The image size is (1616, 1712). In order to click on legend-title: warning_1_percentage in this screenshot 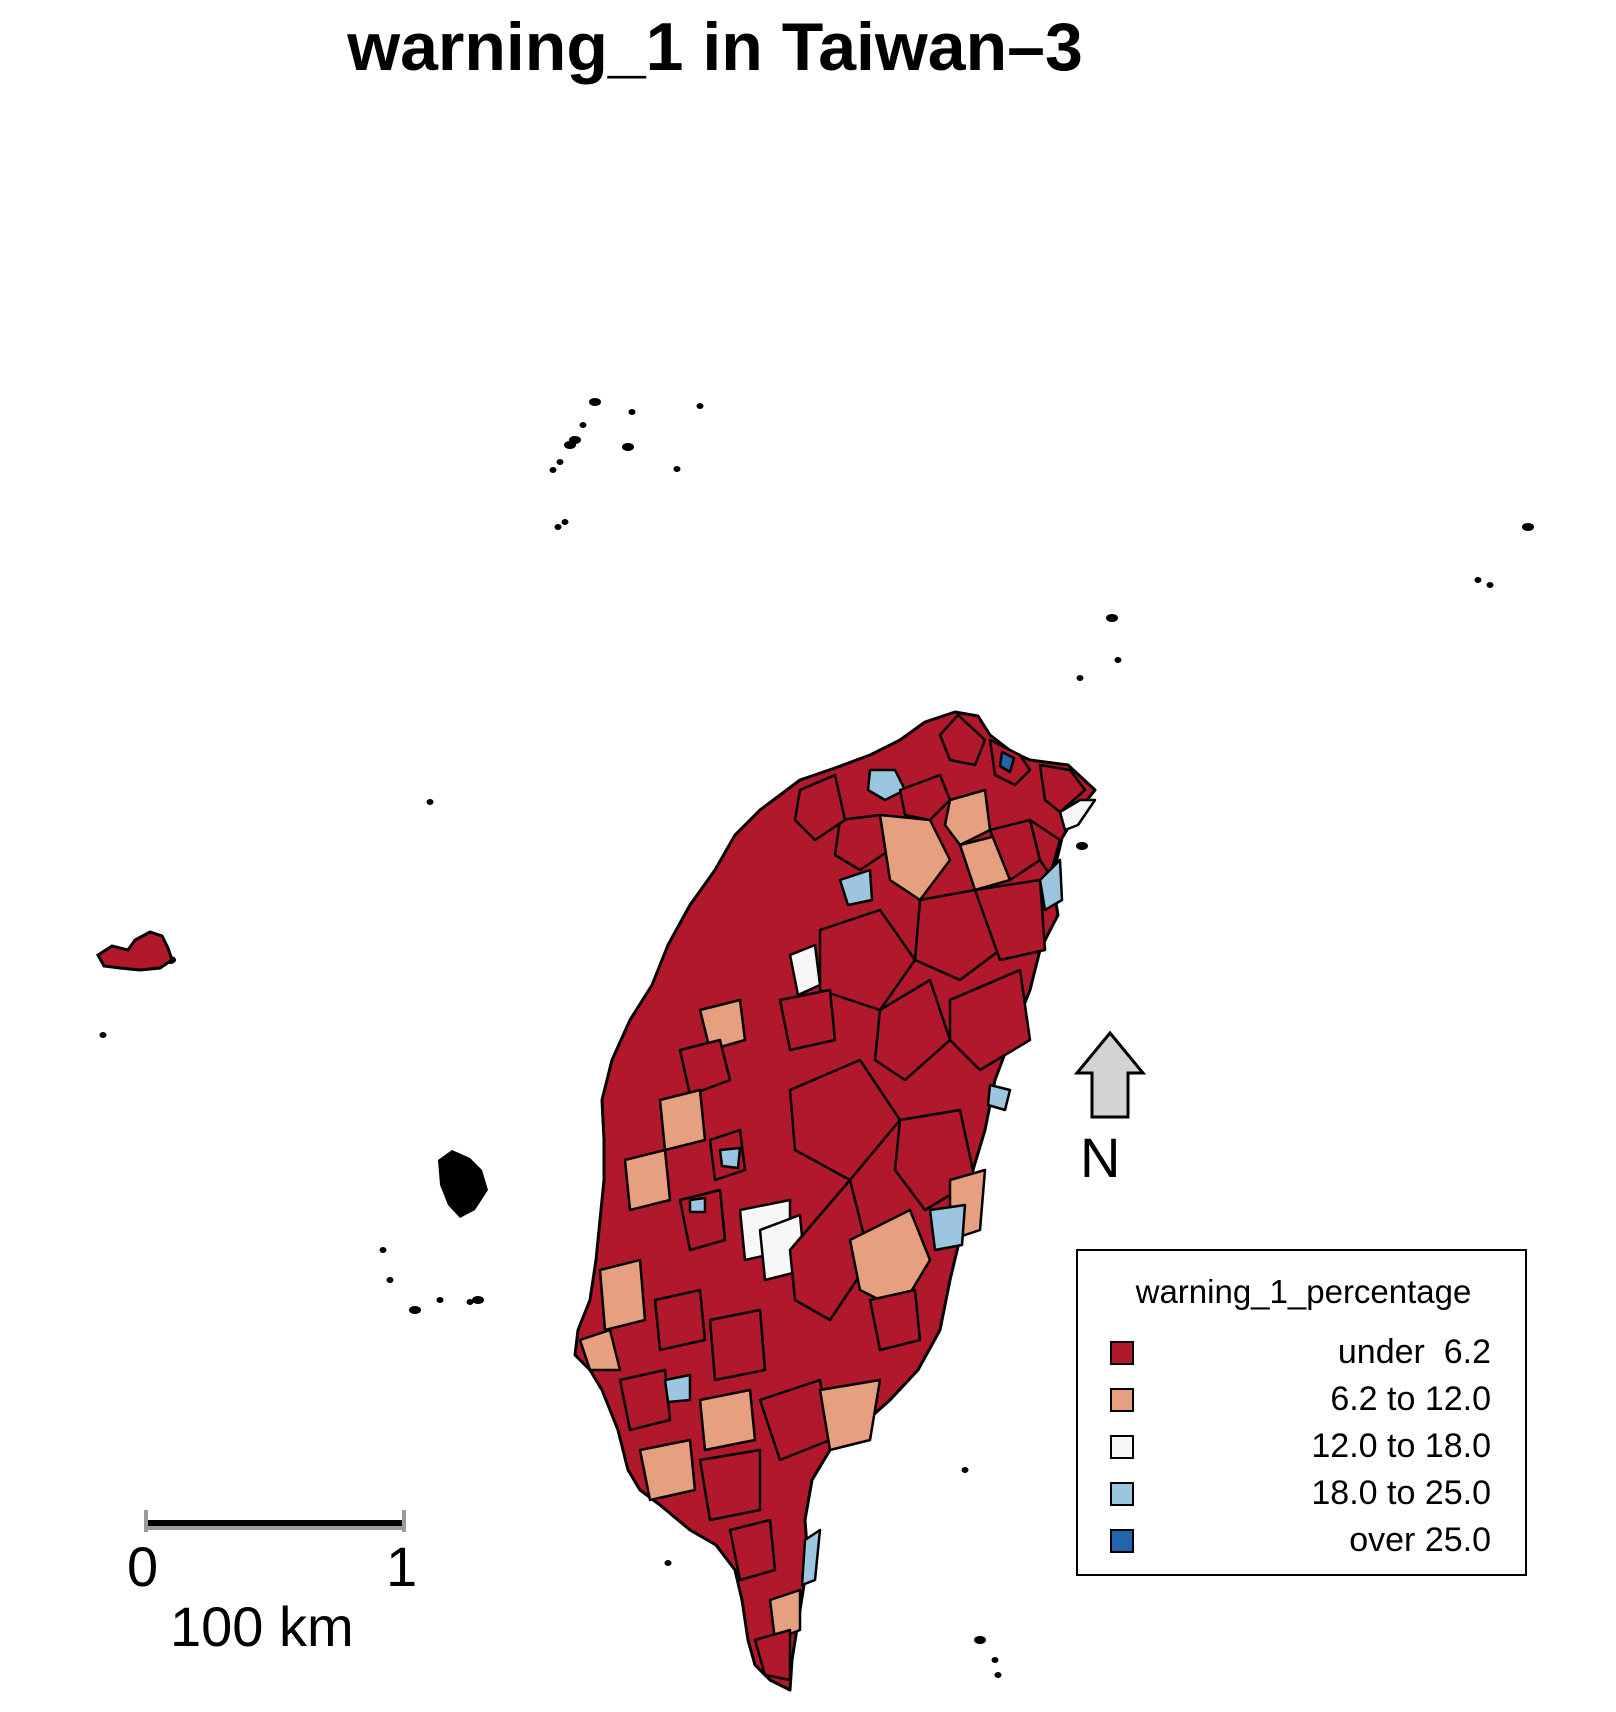, I will do `click(1303, 1291)`.